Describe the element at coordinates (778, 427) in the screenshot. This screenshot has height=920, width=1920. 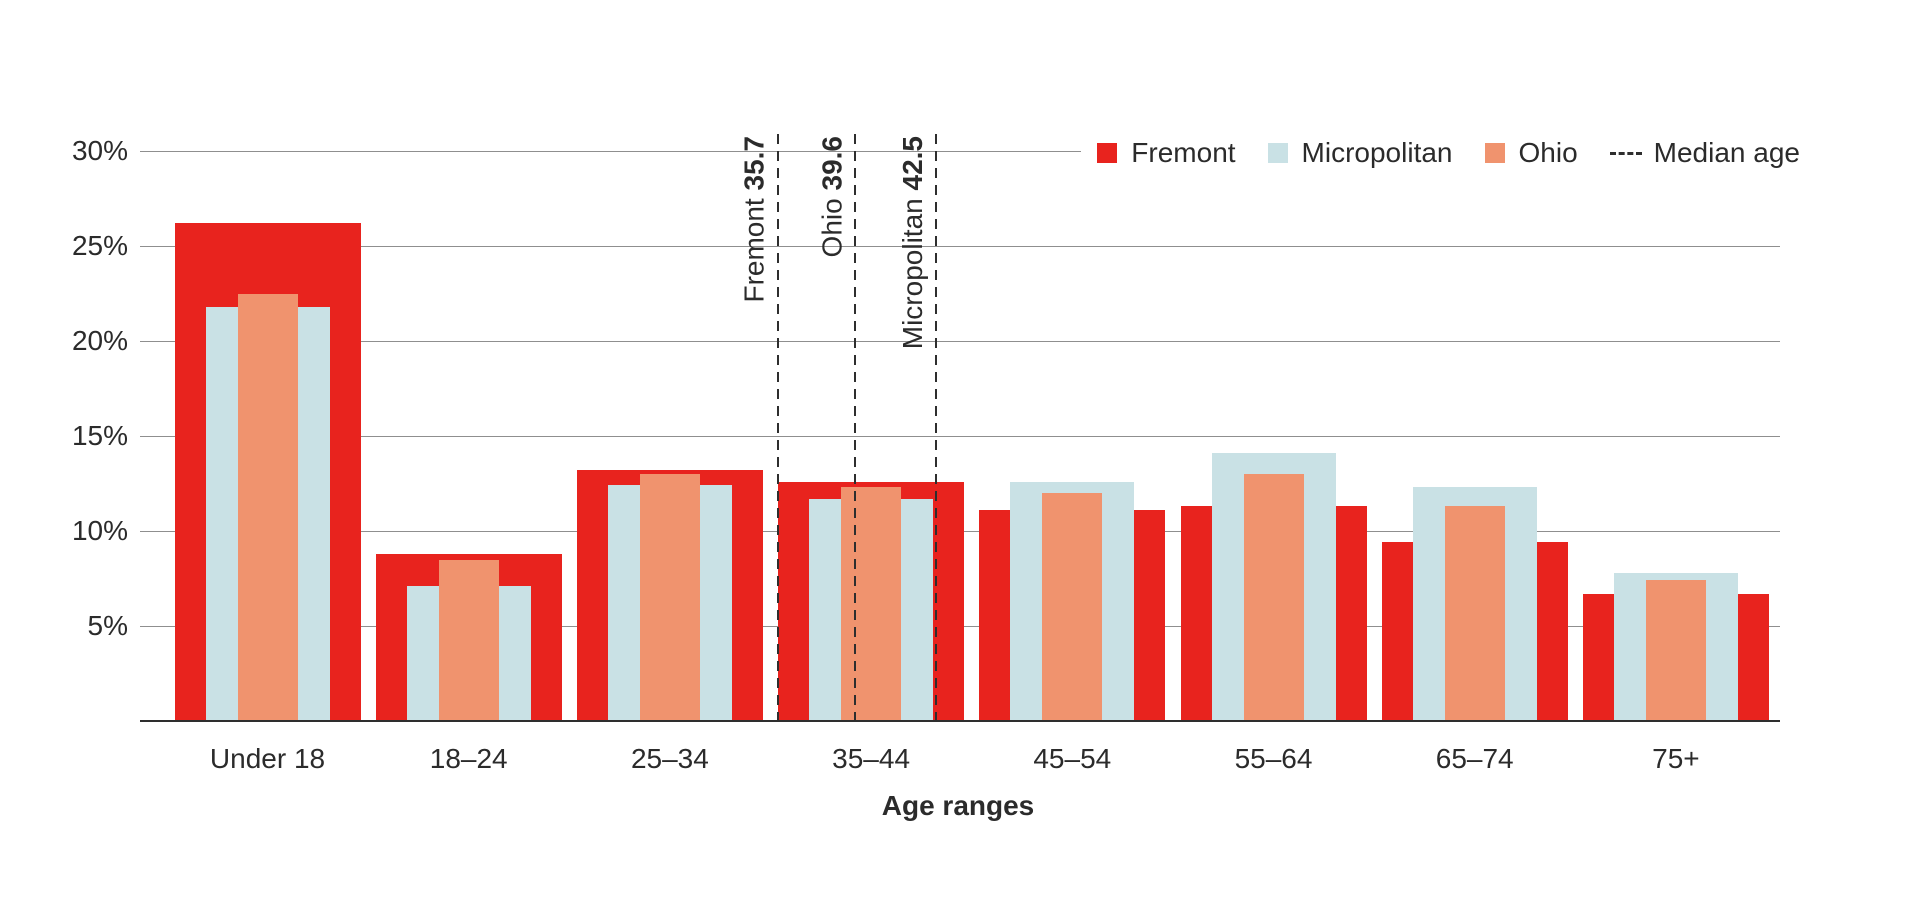
I see `median-line-fremont` at that location.